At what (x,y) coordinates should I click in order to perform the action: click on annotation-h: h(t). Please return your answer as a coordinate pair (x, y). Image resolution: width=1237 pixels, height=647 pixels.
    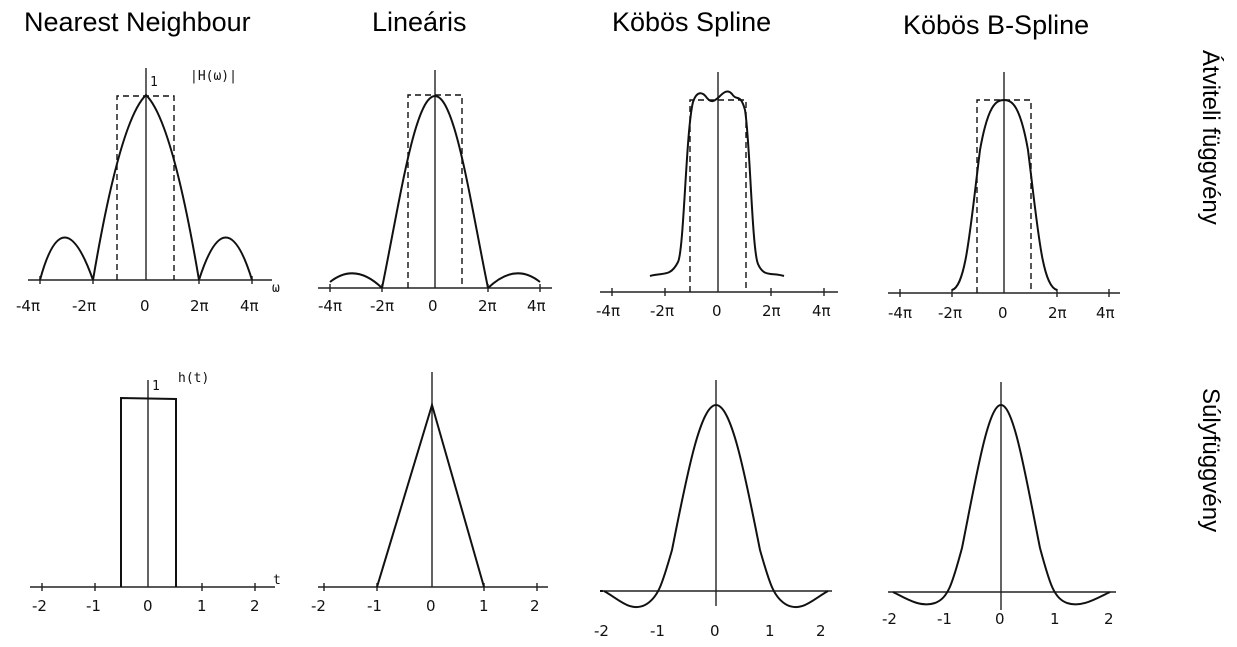
    Looking at the image, I should click on (193, 378).